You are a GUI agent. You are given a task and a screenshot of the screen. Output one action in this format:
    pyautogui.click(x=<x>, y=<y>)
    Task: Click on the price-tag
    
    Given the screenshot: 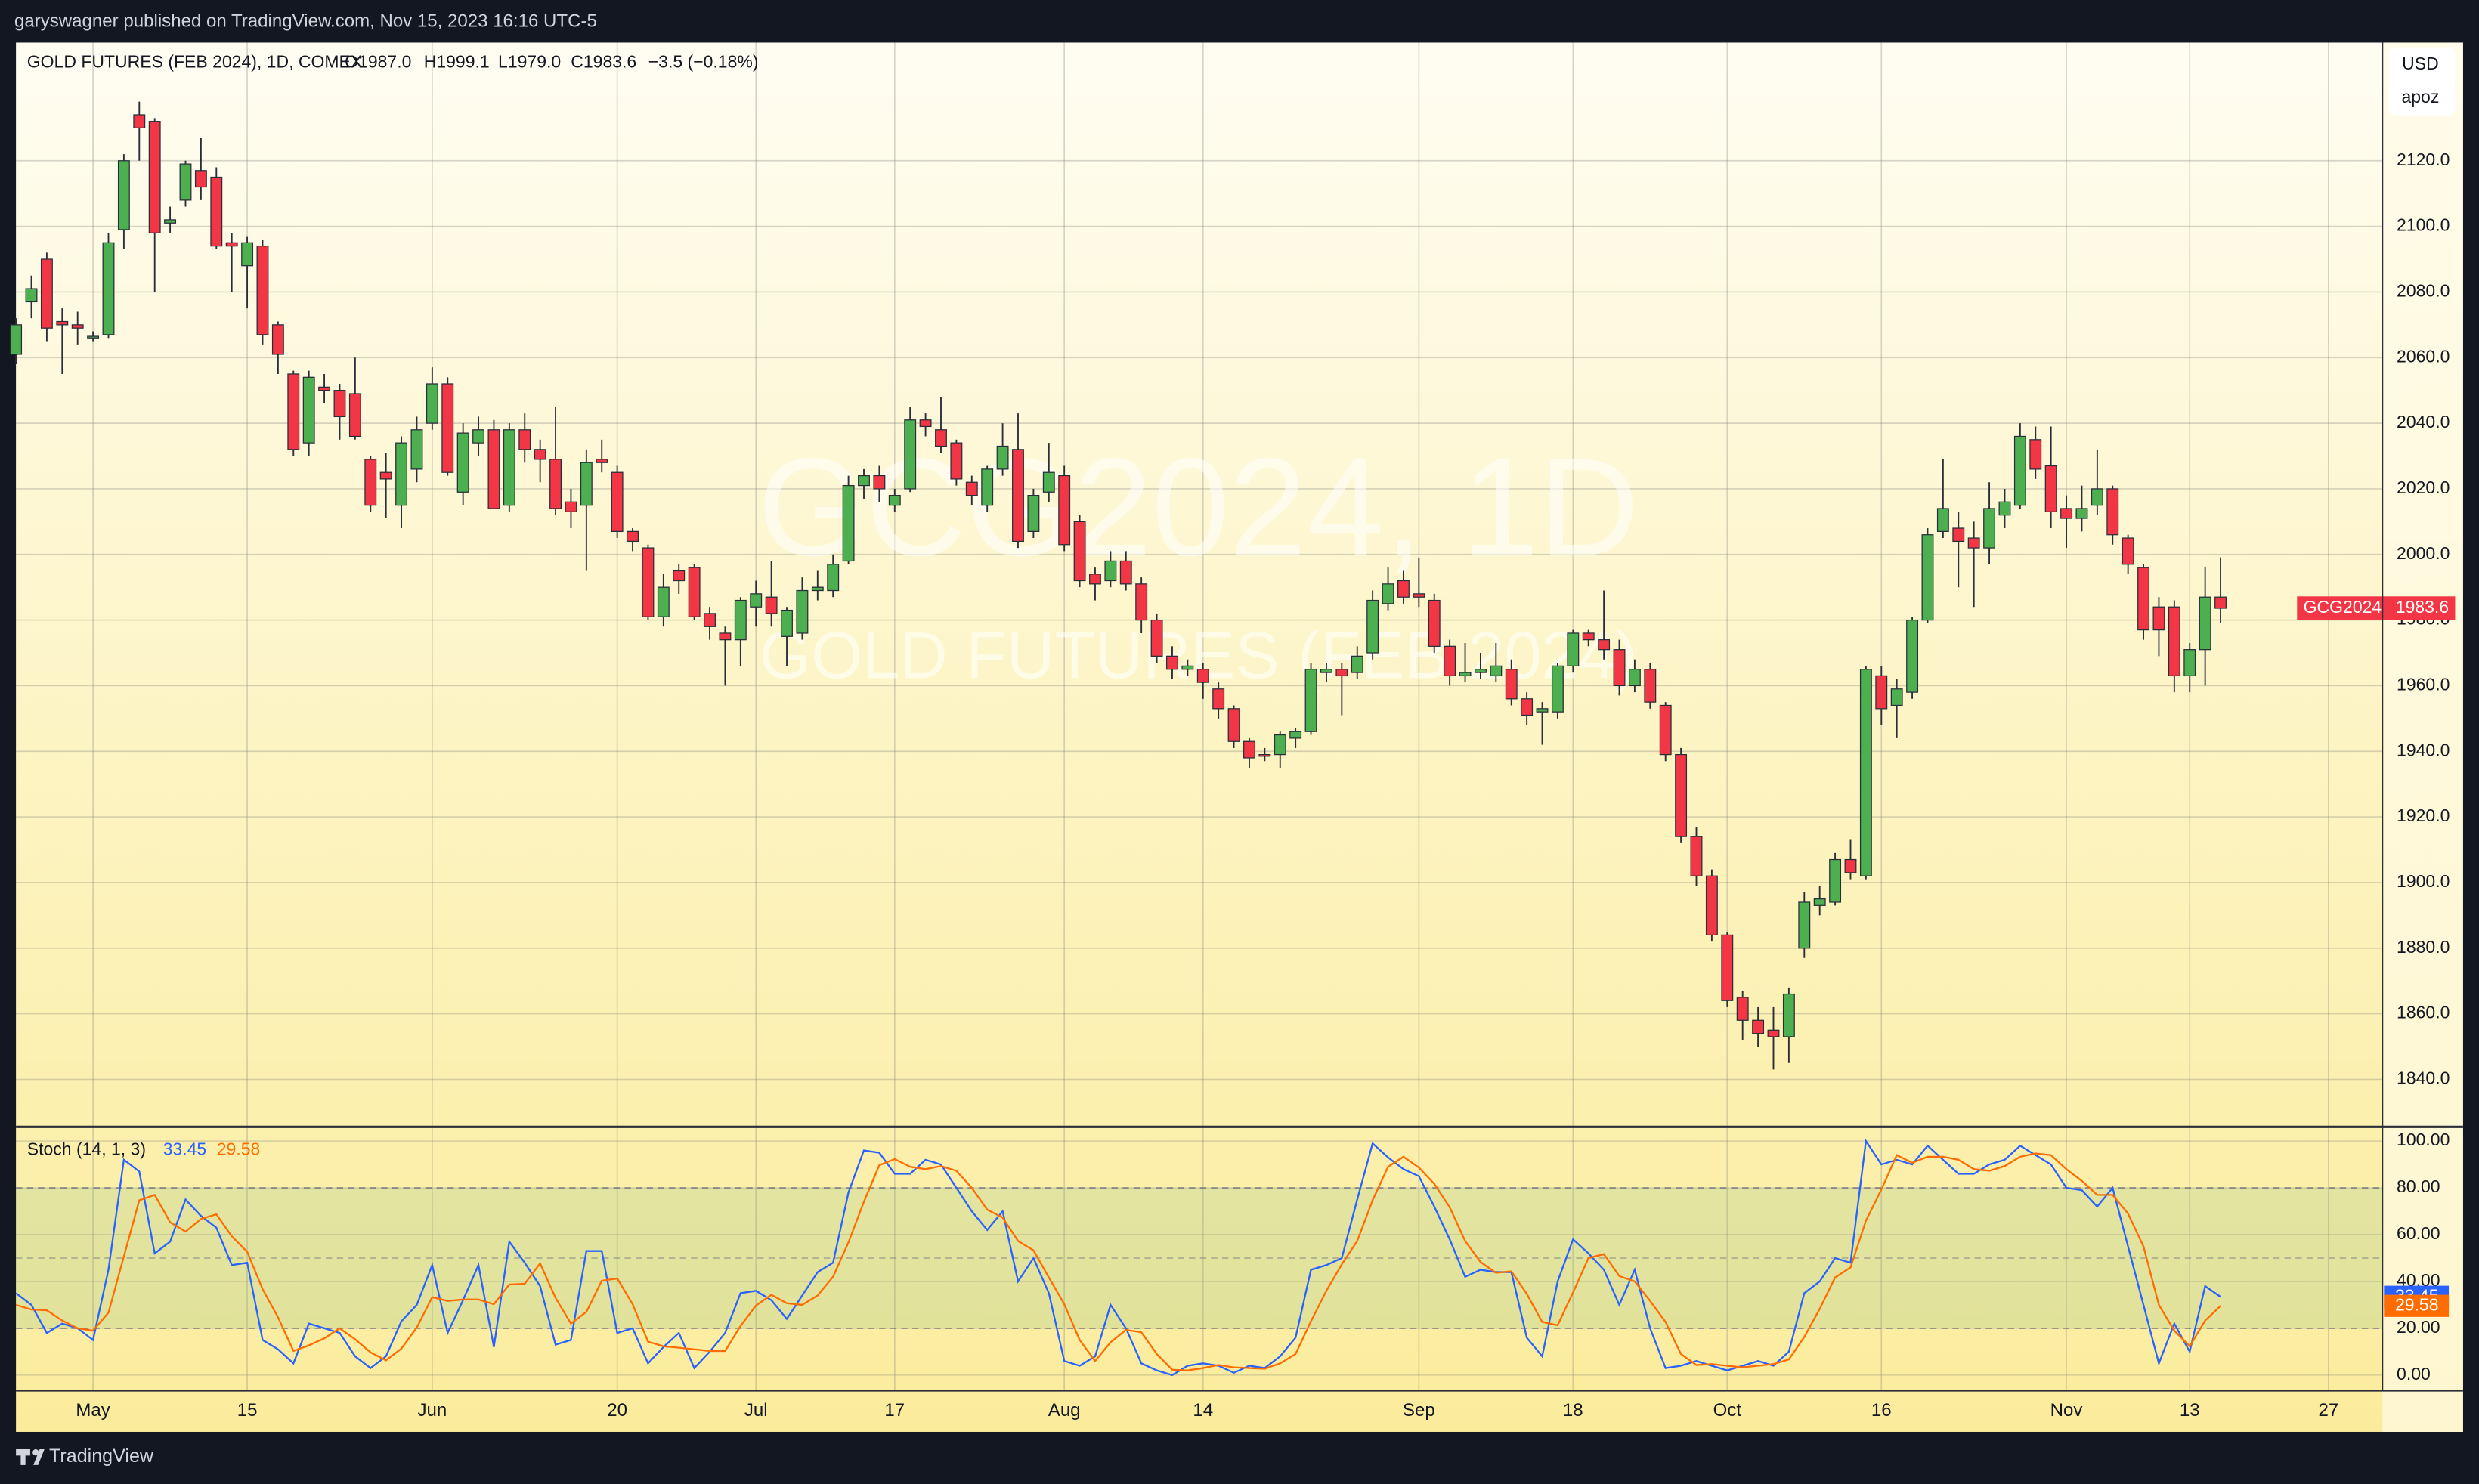 What is the action you would take?
    pyautogui.click(x=2376, y=608)
    